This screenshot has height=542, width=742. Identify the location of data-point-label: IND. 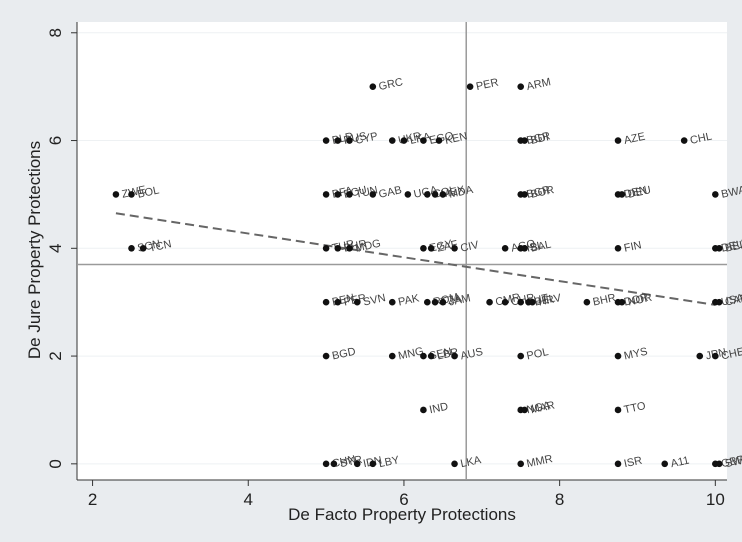
(438, 409).